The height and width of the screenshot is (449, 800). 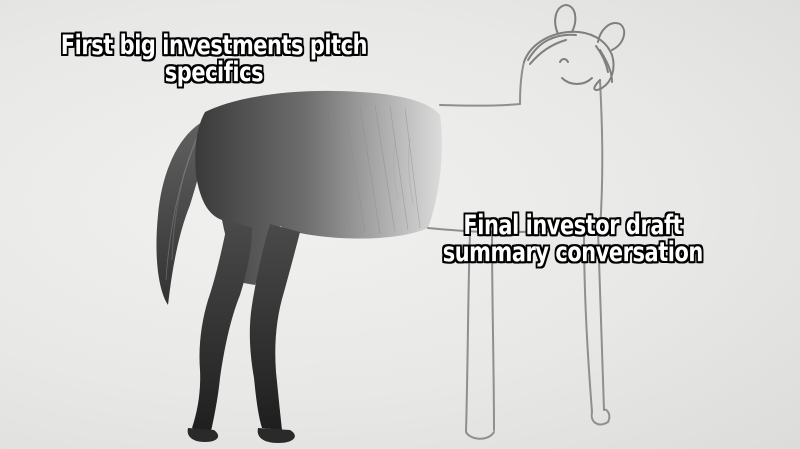 What do you see at coordinates (219, 331) in the screenshot?
I see `horse-rear-leg-back` at bounding box center [219, 331].